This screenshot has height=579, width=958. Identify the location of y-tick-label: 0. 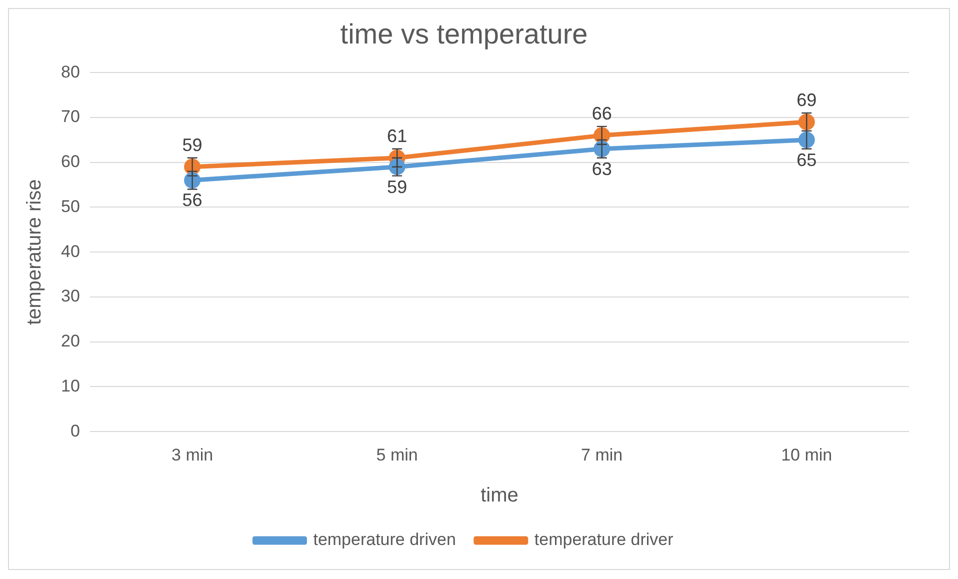
(75, 430).